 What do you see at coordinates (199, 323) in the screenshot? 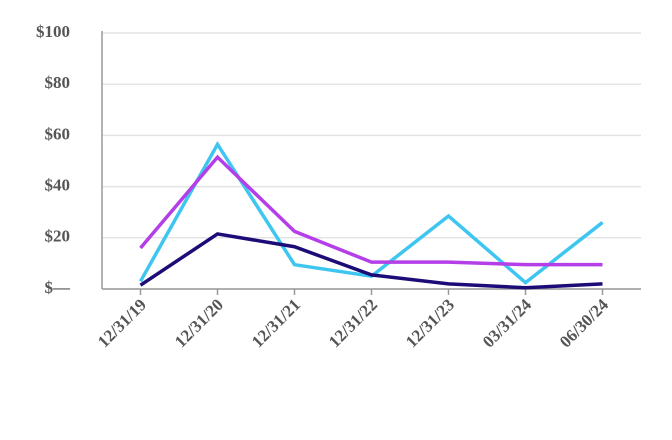
I see `x-tick-label: 12/31/20` at bounding box center [199, 323].